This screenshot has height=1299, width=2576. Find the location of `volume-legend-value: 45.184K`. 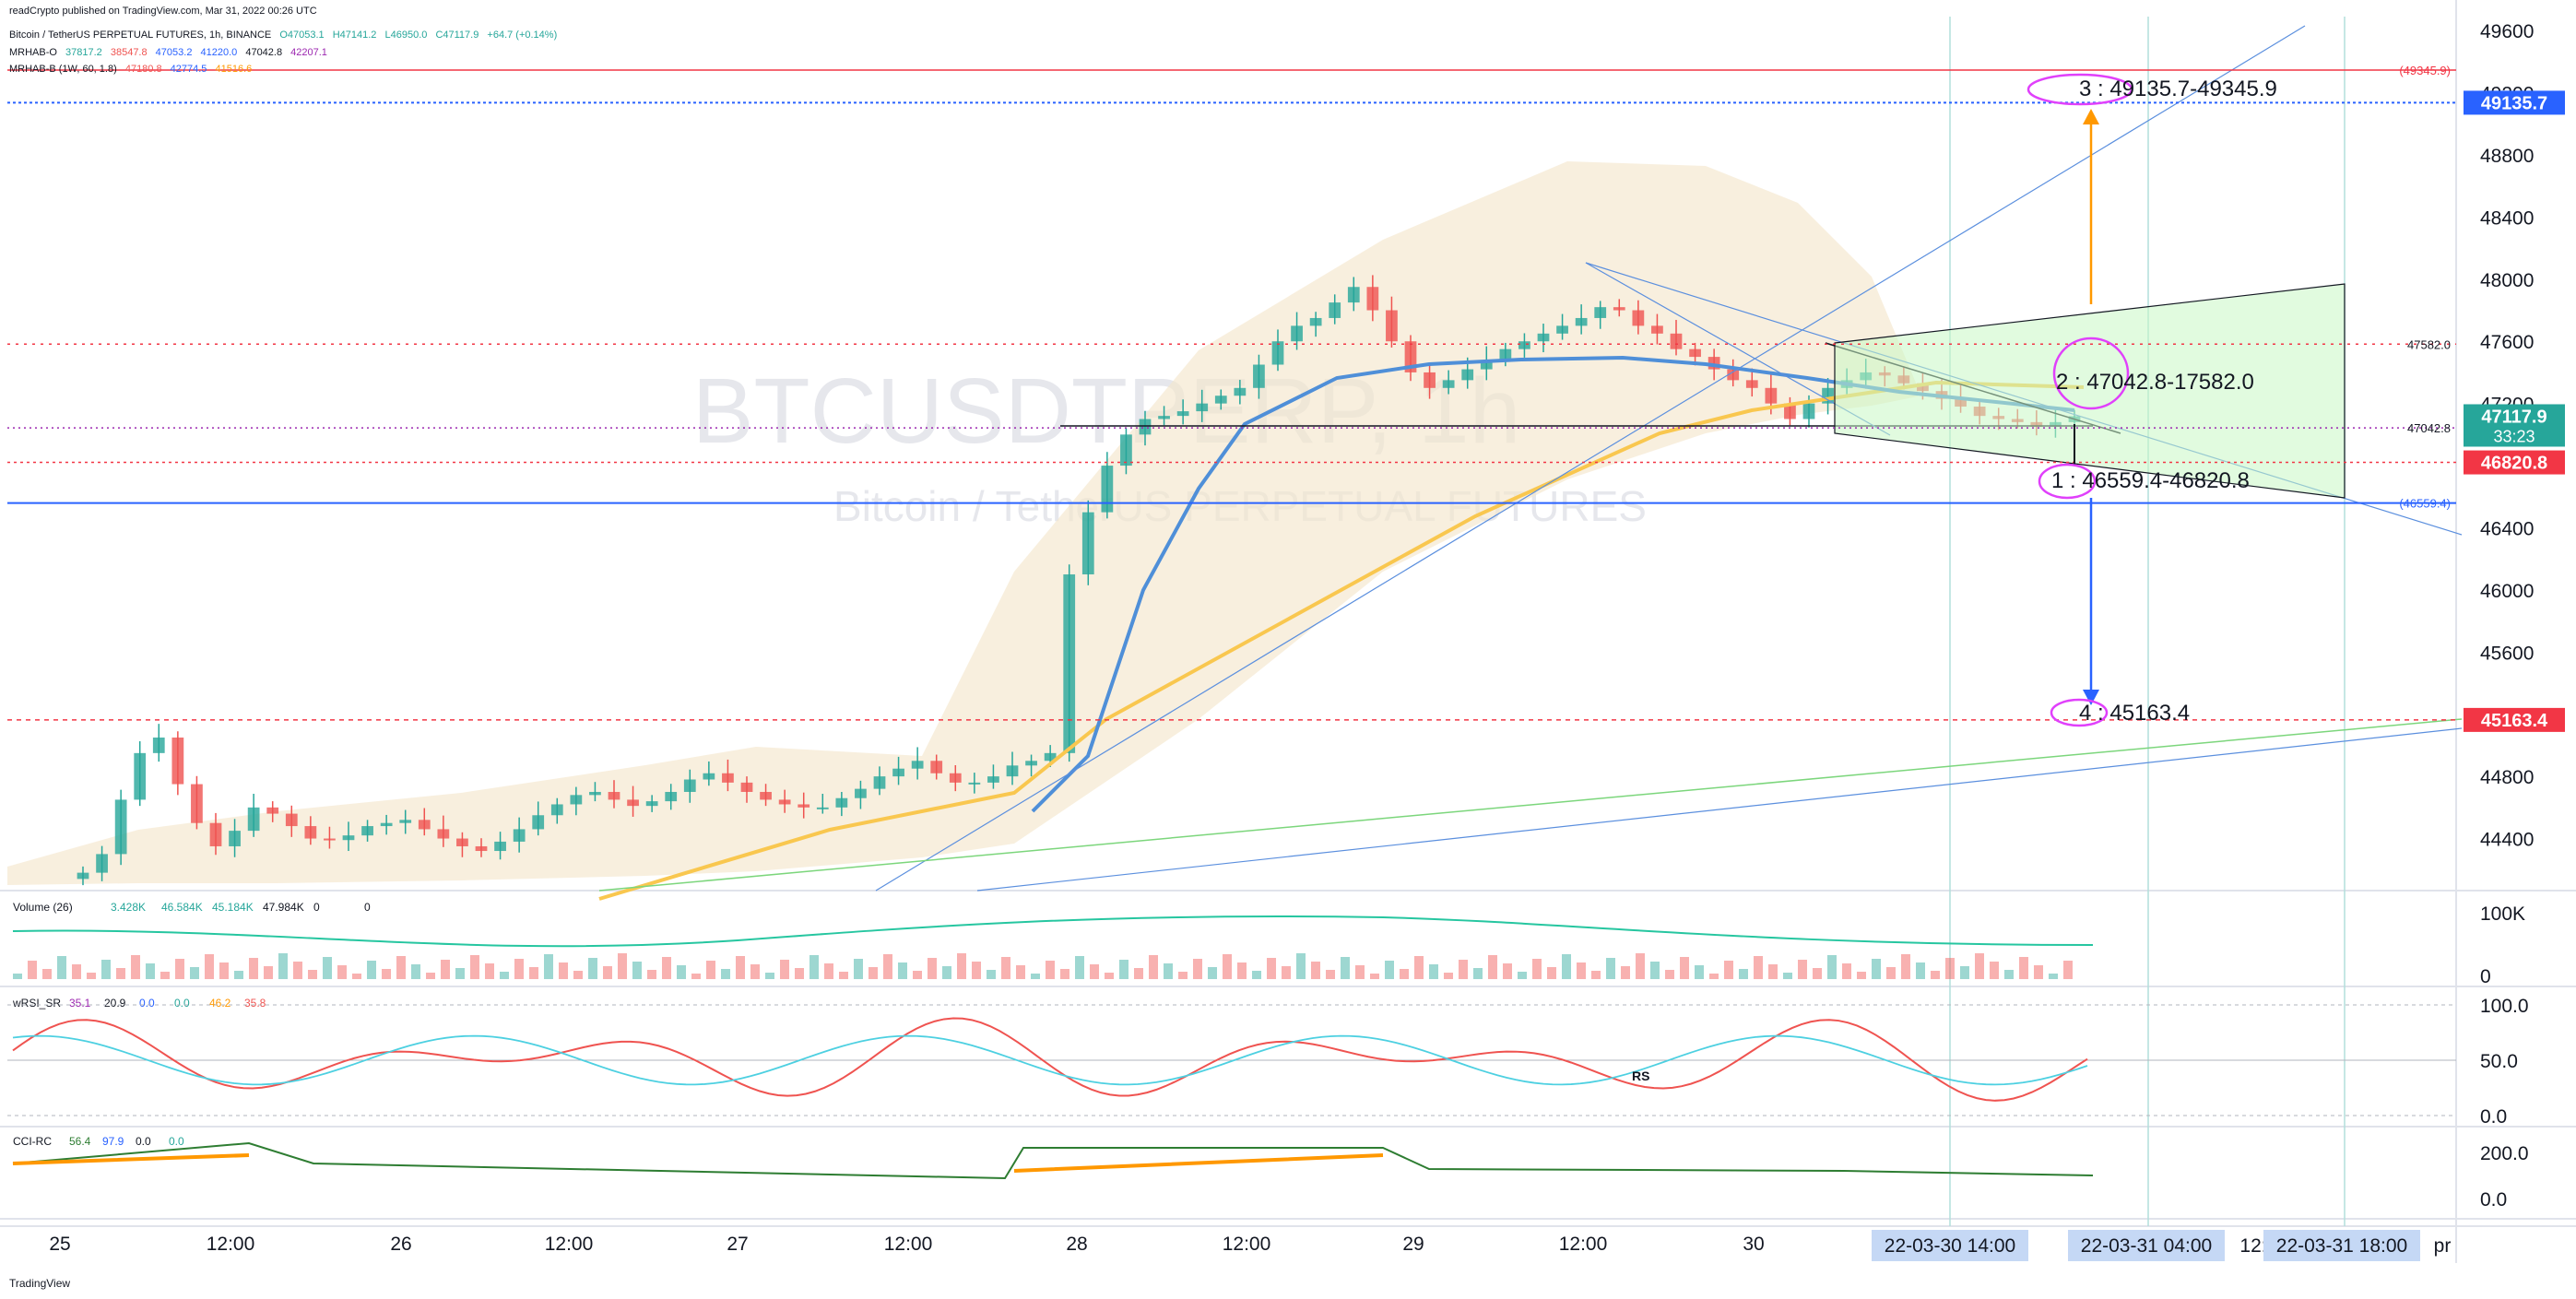

volume-legend-value: 45.184K is located at coordinates (233, 907).